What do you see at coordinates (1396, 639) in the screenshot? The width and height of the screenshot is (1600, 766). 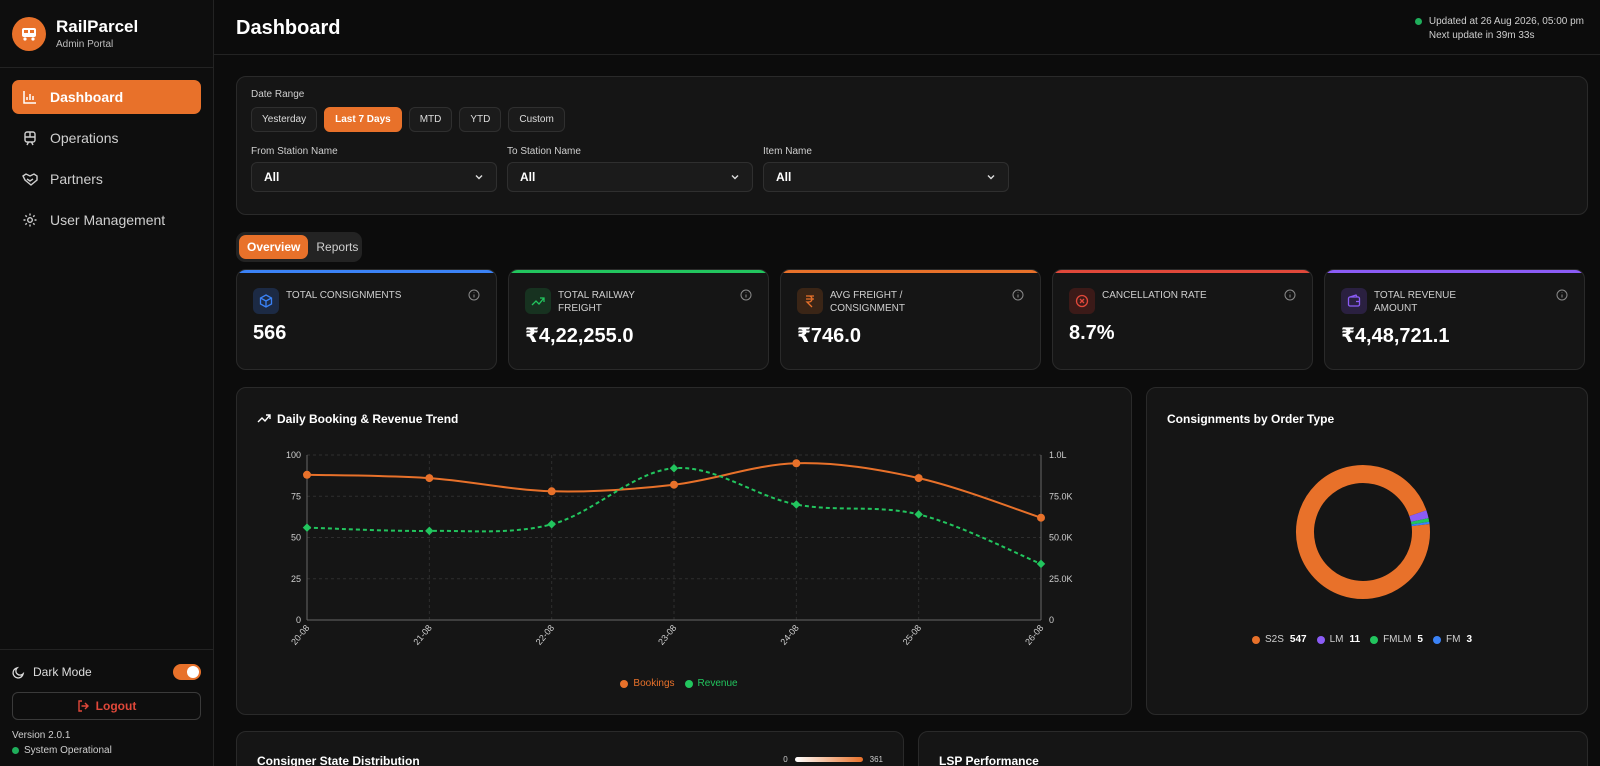 I see `legend-item-fmlm: FMLM 5` at bounding box center [1396, 639].